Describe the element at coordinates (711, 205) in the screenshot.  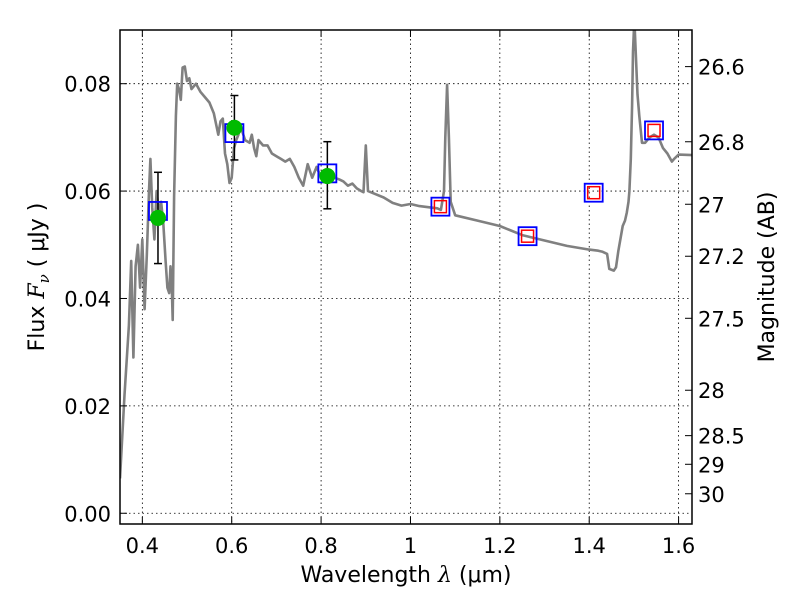
I see `magnitude-tick-label: 27` at that location.